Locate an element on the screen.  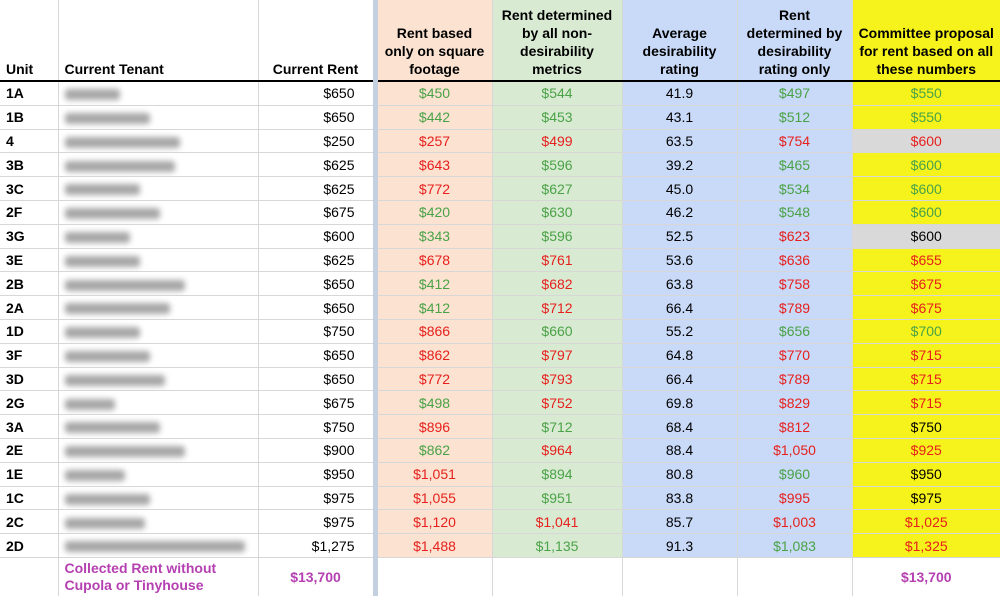
cell-desirability-rent: $789 is located at coordinates (794, 307).